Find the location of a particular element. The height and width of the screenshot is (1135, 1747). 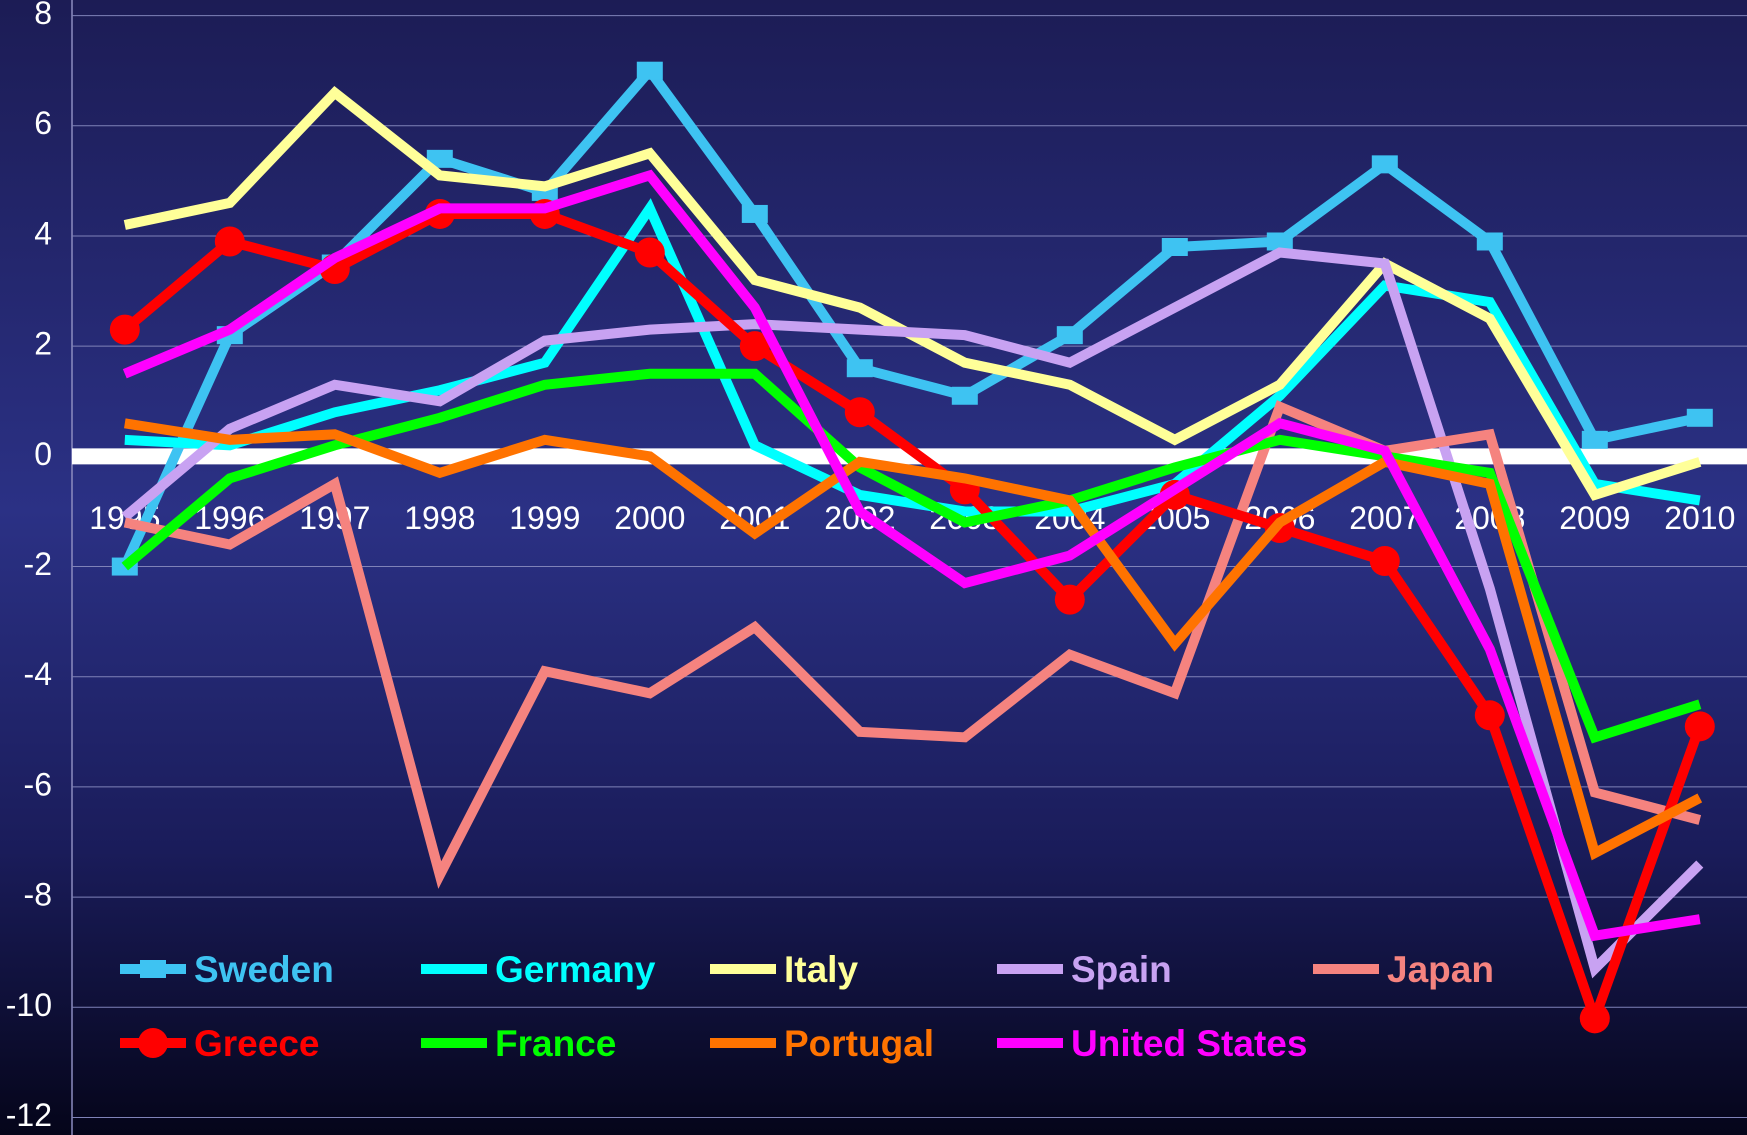

legend-label: Spain is located at coordinates (1121, 969).